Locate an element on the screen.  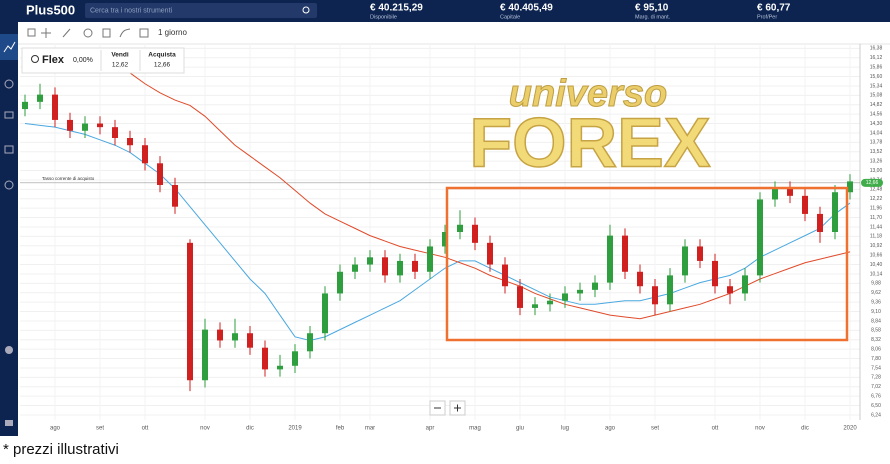
y-tick-label: 7,28 is located at coordinates (876, 378).